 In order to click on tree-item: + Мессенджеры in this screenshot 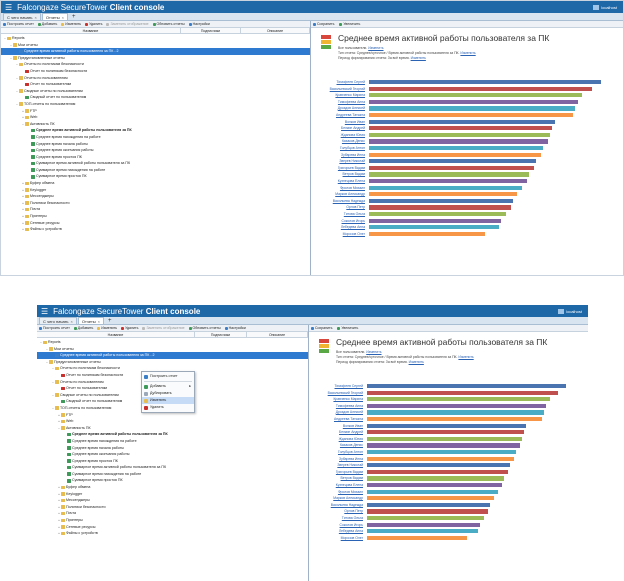, I will do `click(155, 196)`.